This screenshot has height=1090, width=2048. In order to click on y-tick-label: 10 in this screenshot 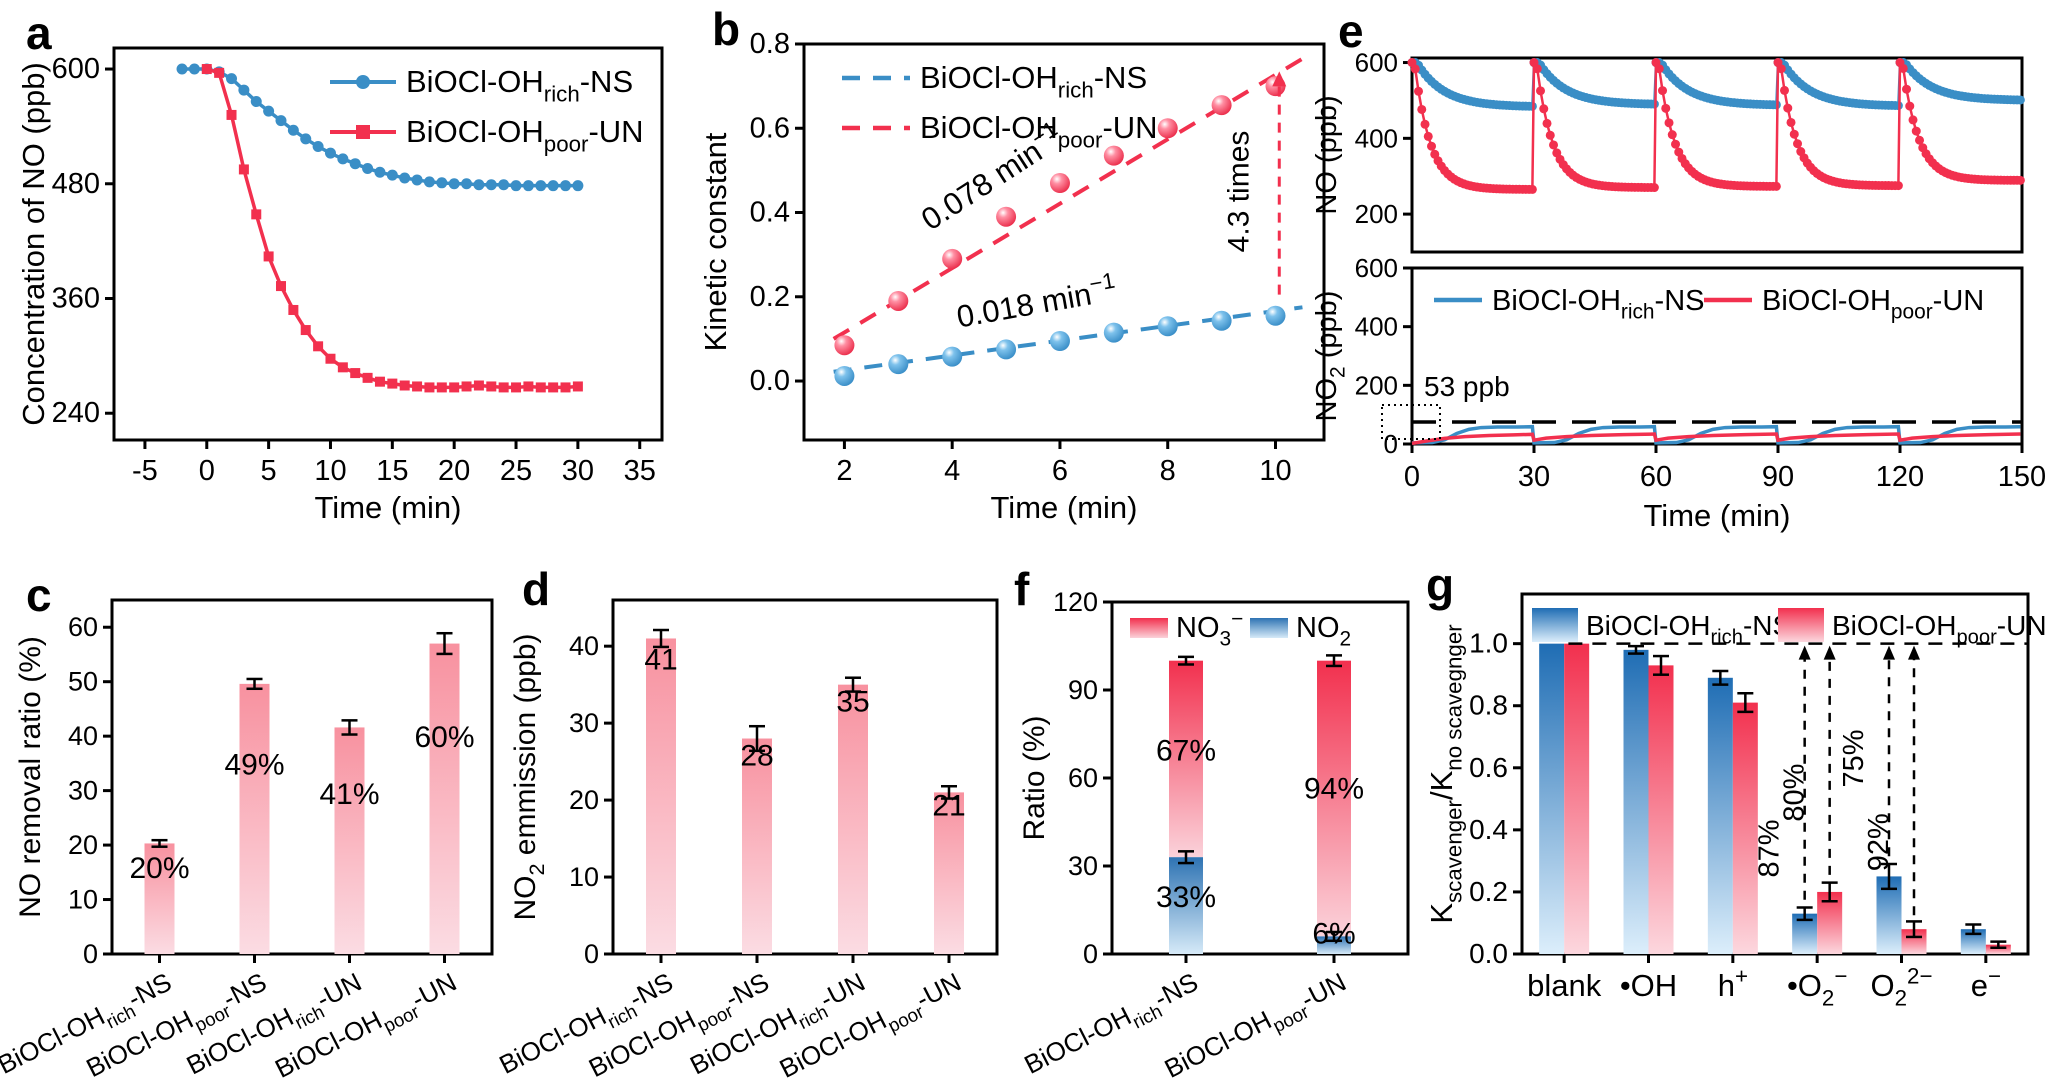, I will do `click(584, 877)`.